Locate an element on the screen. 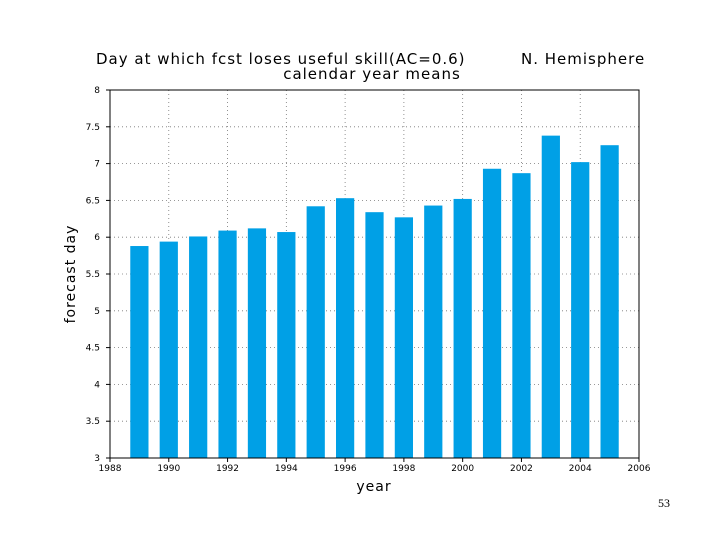 The image size is (720, 540). y-tick-label: 7.5 is located at coordinates (93, 128).